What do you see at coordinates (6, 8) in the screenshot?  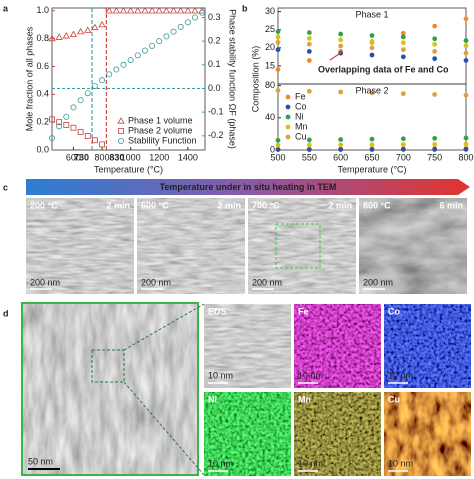 I see `panel-label: a` at bounding box center [6, 8].